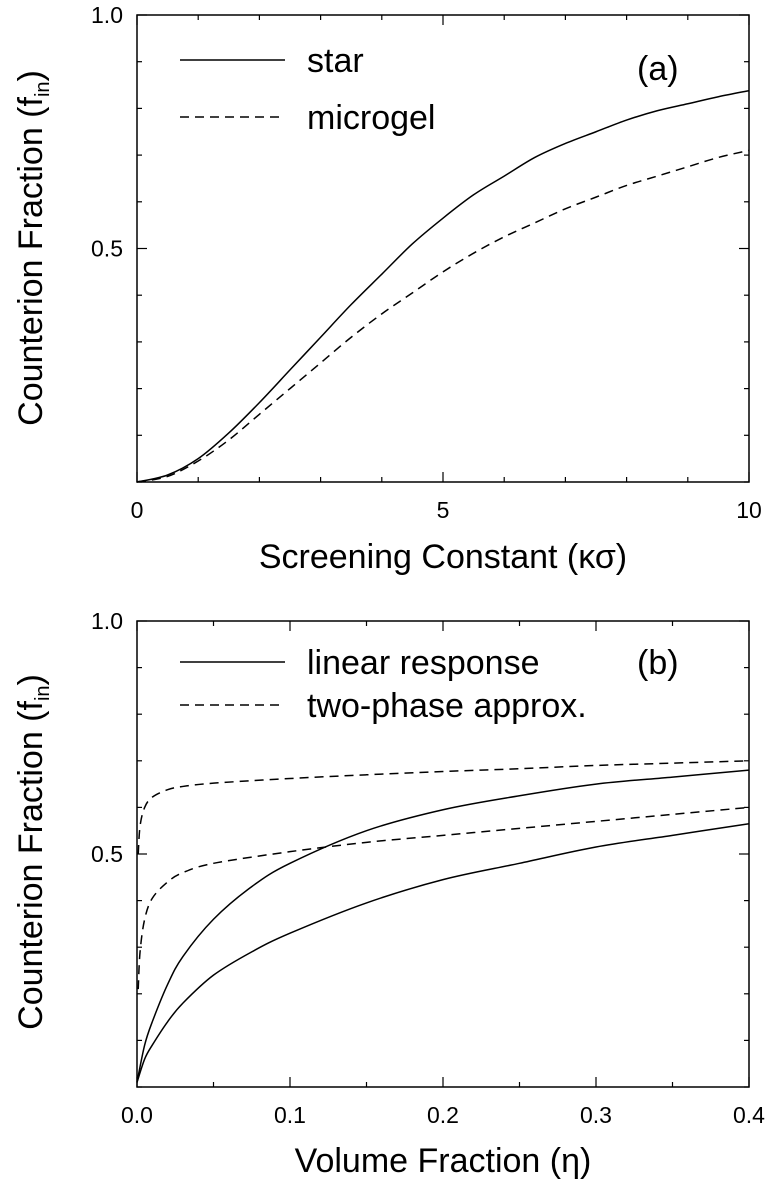  I want to click on x-tick-labels: 0 5 10, so click(446, 510).